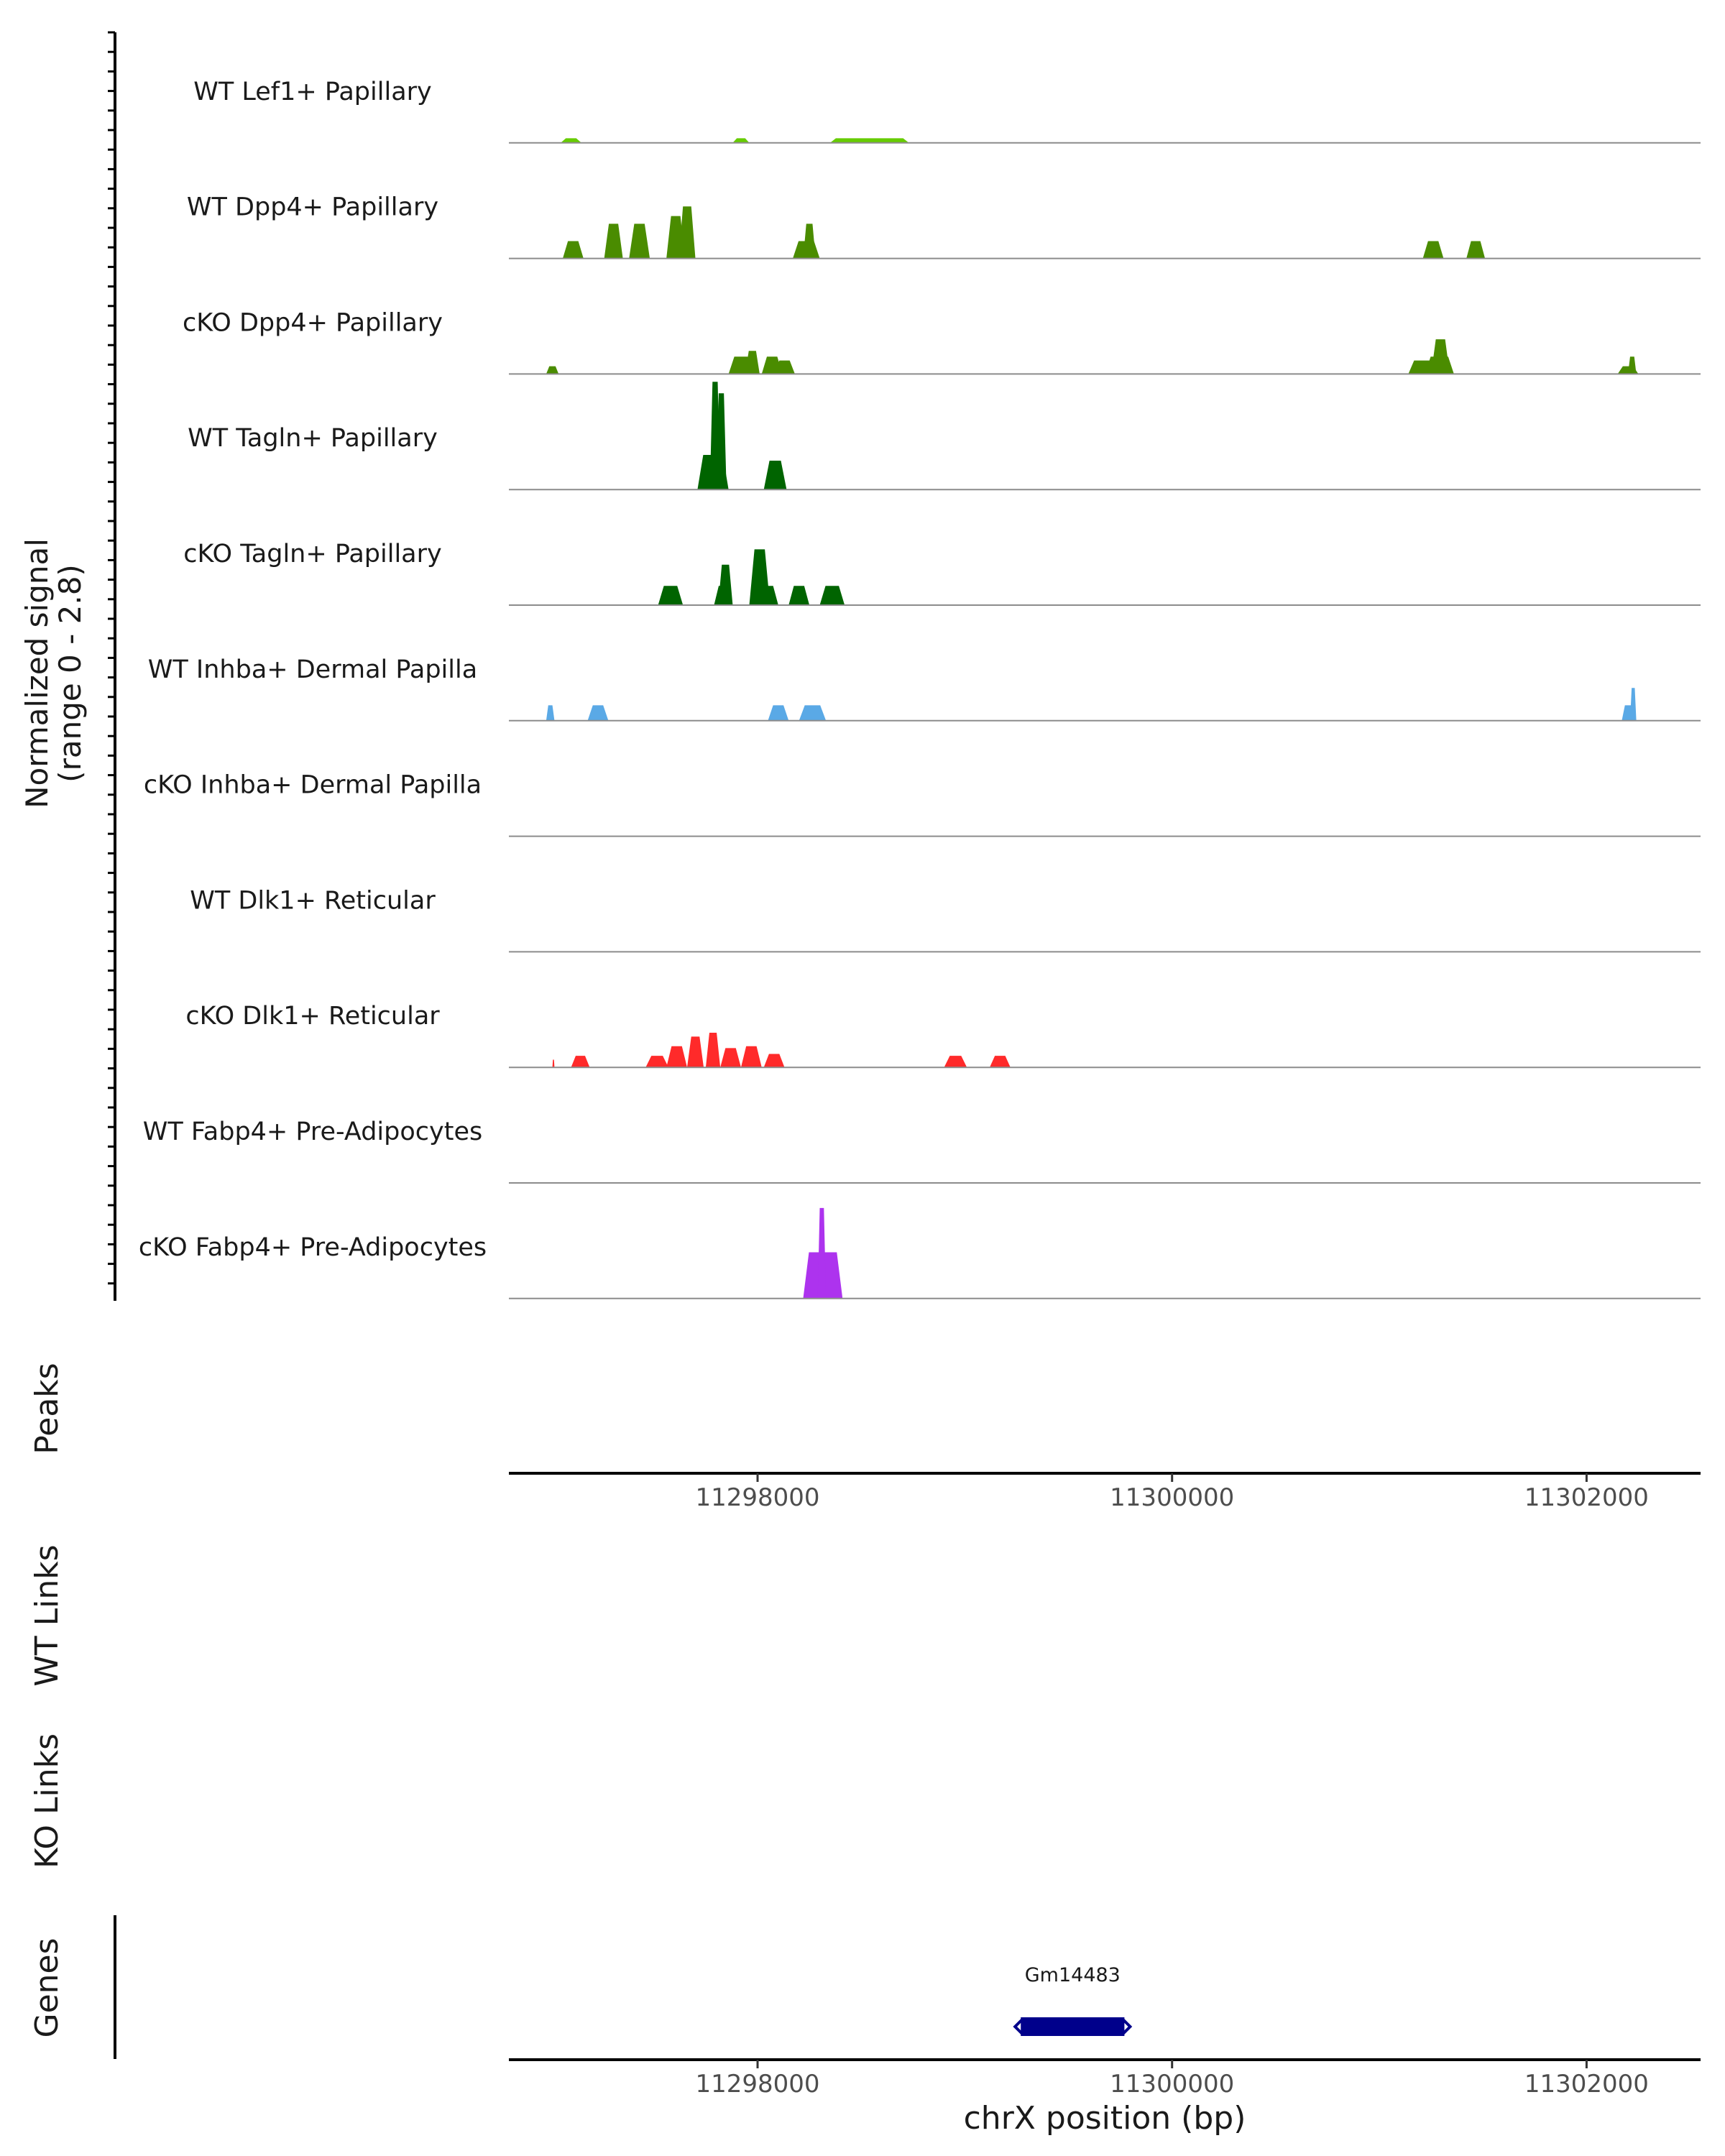 Image resolution: width=1725 pixels, height=2156 pixels. I want to click on track-label: WT Lef1+ Papillary, so click(312, 92).